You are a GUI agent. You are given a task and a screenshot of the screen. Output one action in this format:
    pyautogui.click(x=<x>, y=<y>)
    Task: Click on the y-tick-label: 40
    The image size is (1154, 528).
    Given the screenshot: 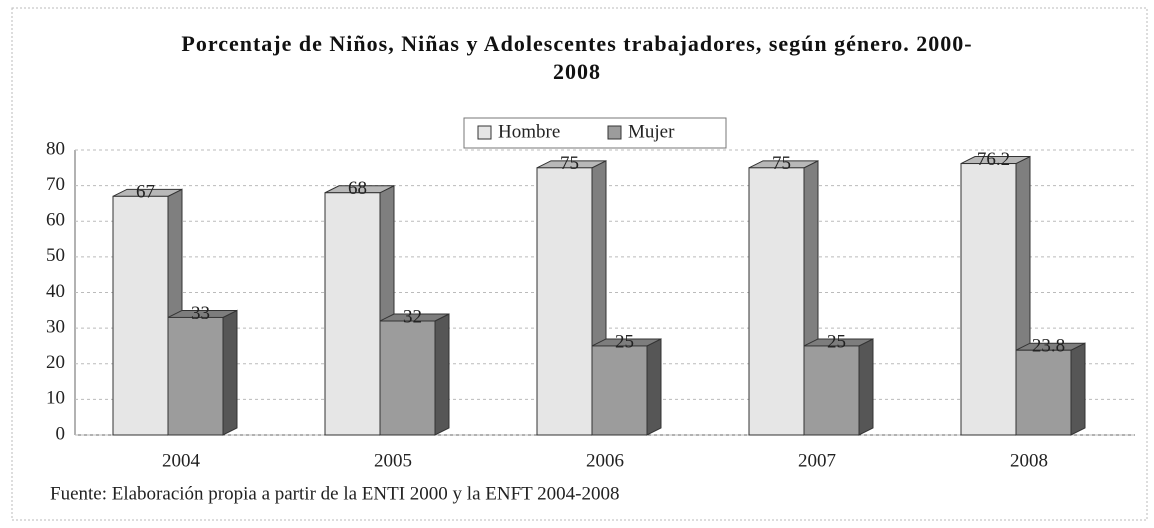 What is the action you would take?
    pyautogui.click(x=55, y=291)
    